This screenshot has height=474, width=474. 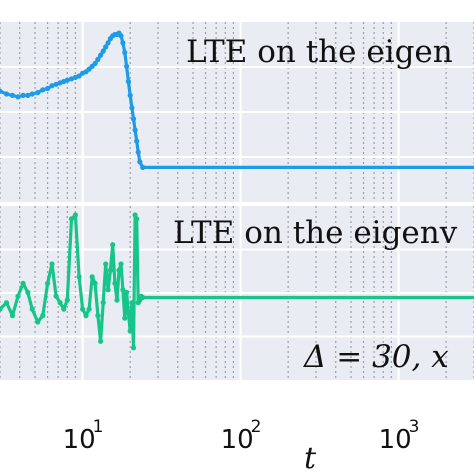 I want to click on x-axis-label: t, so click(x=310, y=457).